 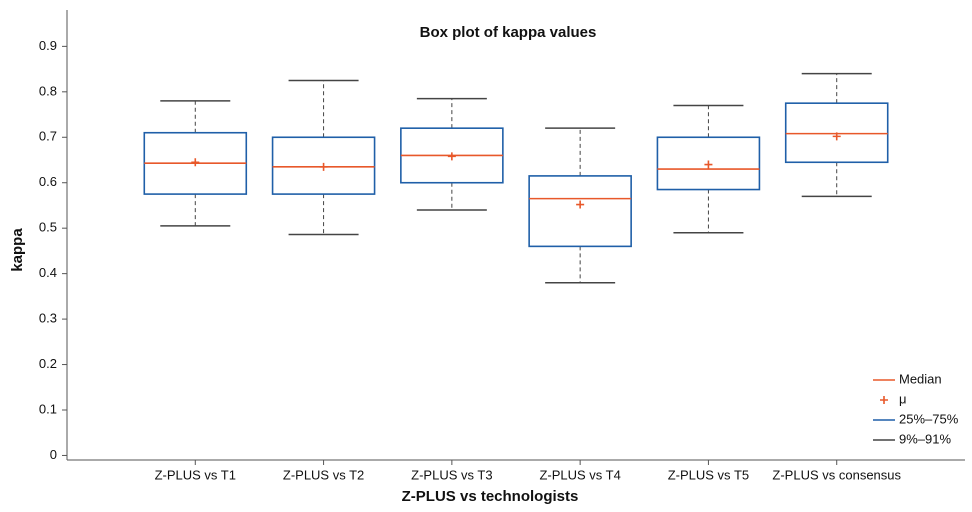 I want to click on y-tick-label: 0, so click(x=53, y=454).